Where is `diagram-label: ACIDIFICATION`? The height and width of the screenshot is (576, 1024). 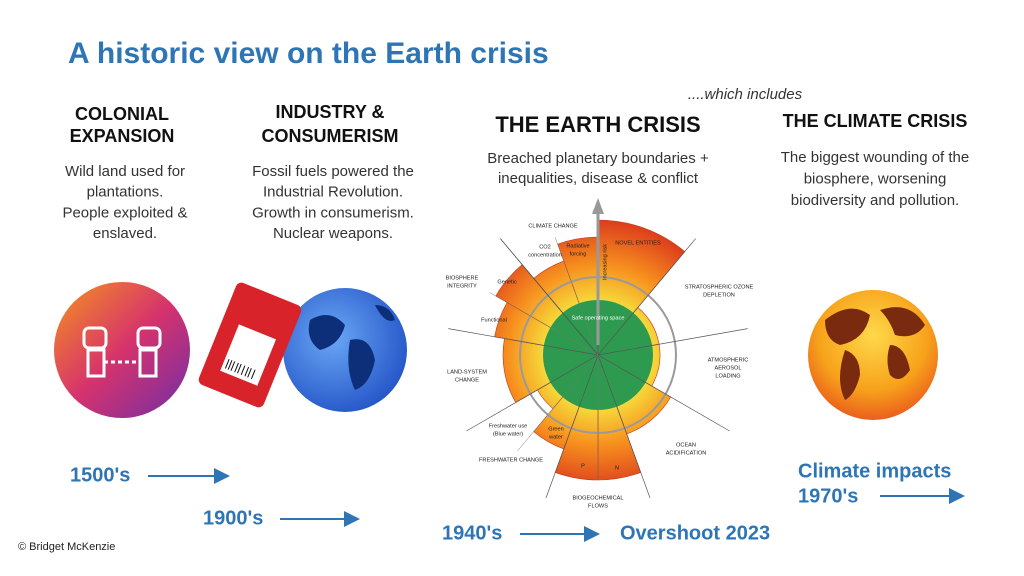
diagram-label: ACIDIFICATION is located at coordinates (686, 453).